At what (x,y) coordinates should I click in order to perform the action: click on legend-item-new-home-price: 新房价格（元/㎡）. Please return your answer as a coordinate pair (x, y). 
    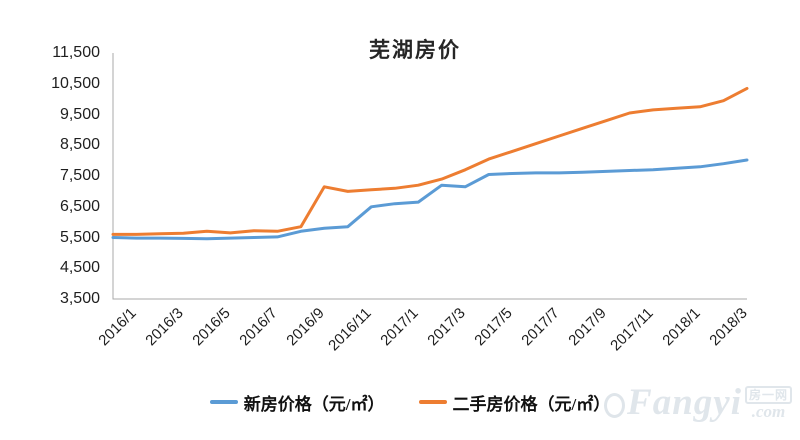
    Looking at the image, I should click on (297, 402).